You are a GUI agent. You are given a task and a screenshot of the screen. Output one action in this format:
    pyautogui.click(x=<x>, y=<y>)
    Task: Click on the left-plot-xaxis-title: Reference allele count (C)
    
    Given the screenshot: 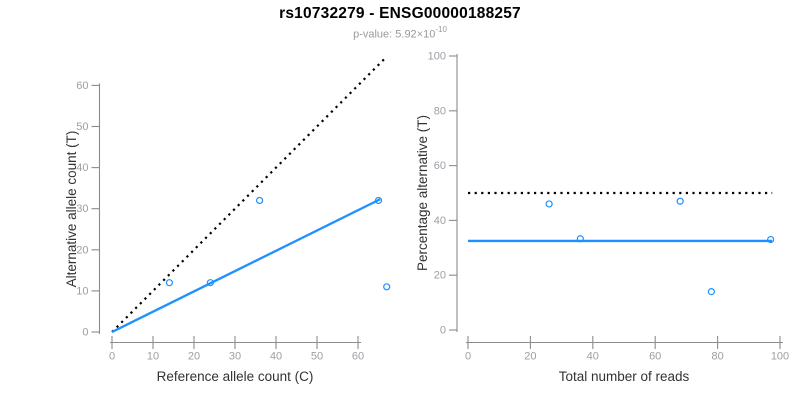 What is the action you would take?
    pyautogui.click(x=235, y=376)
    